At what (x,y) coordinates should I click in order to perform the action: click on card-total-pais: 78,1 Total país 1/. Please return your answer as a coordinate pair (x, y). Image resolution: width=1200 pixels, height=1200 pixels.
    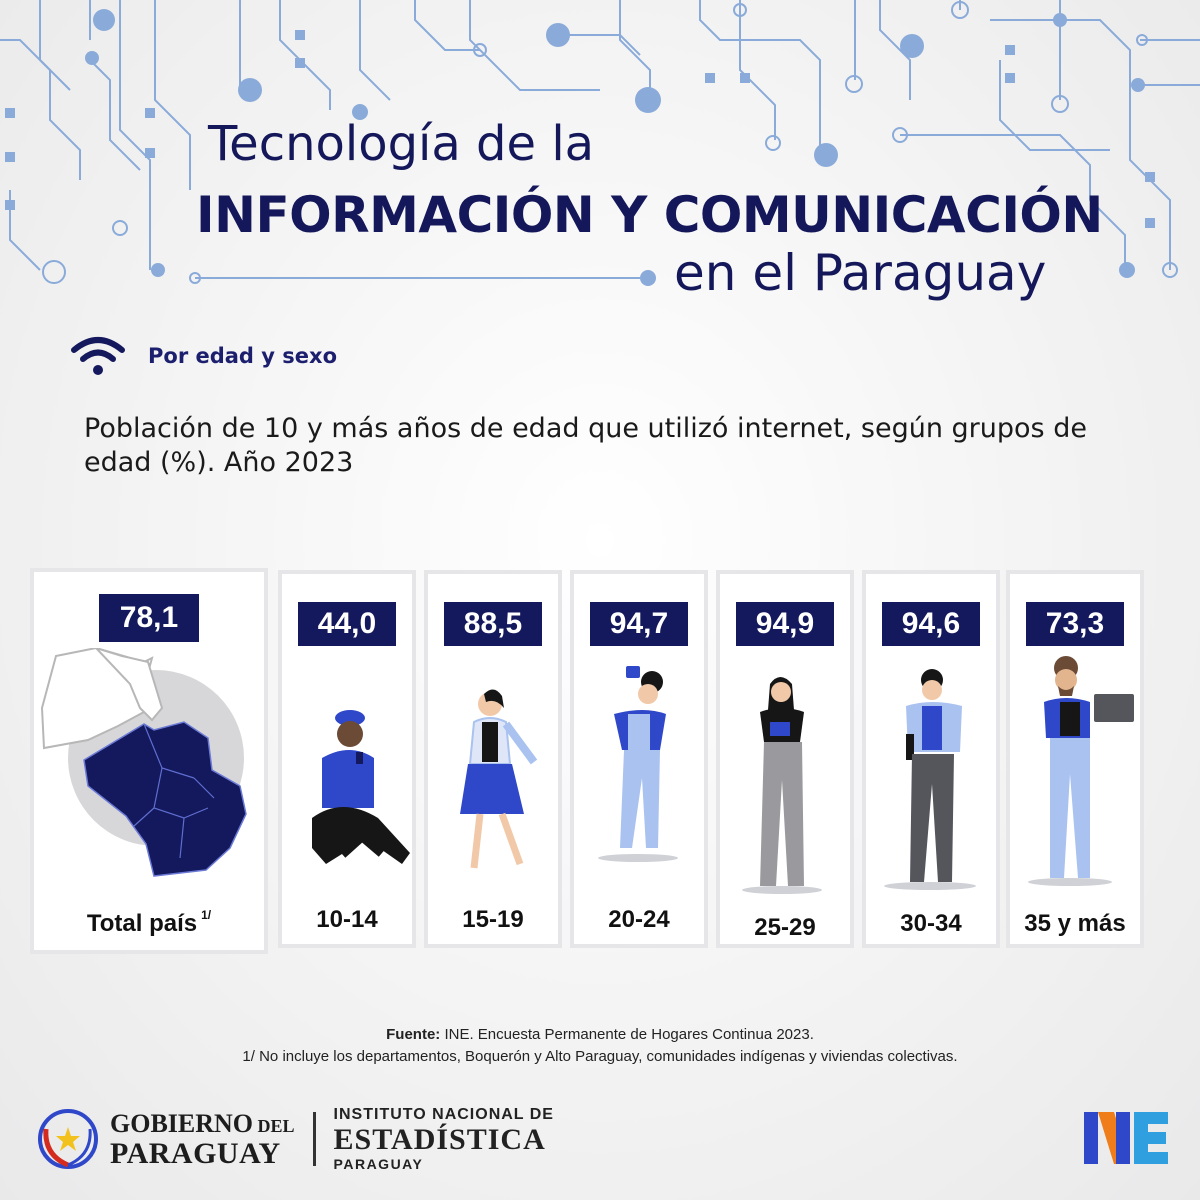
    Looking at the image, I should click on (149, 761).